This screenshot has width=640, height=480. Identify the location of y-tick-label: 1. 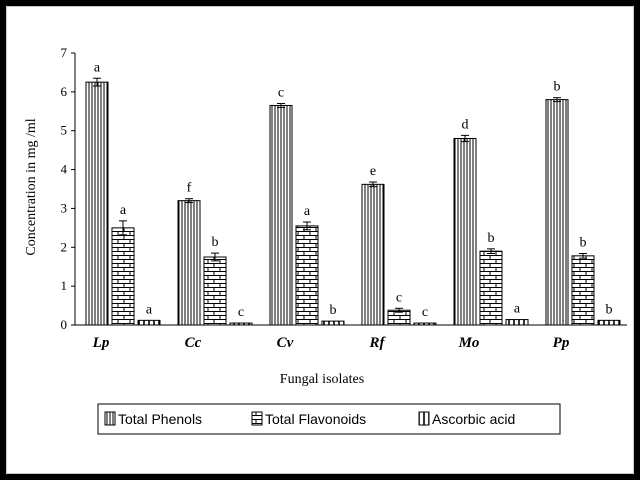
(64, 285).